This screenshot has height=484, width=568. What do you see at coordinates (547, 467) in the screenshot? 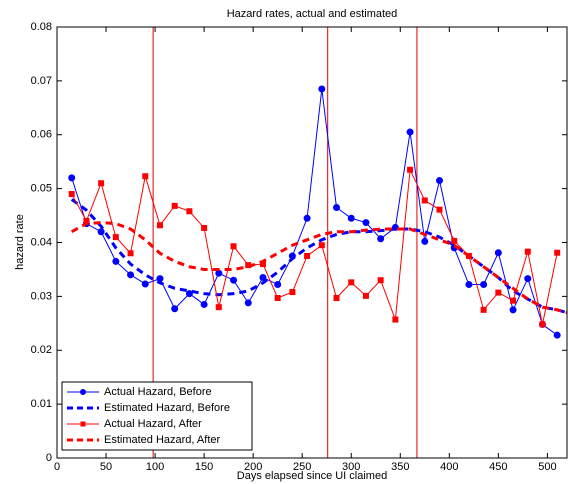
I see `x-tick-label: 500` at bounding box center [547, 467].